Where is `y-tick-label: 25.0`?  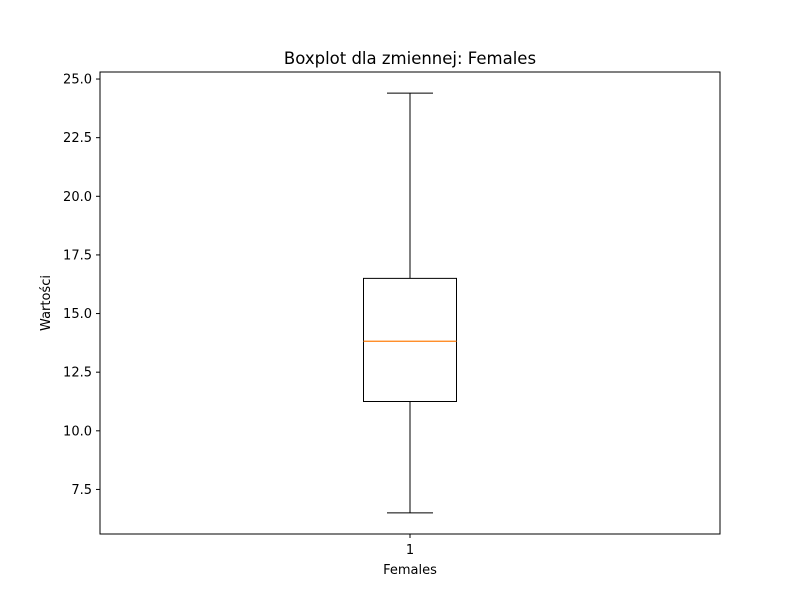 y-tick-label: 25.0 is located at coordinates (77, 80).